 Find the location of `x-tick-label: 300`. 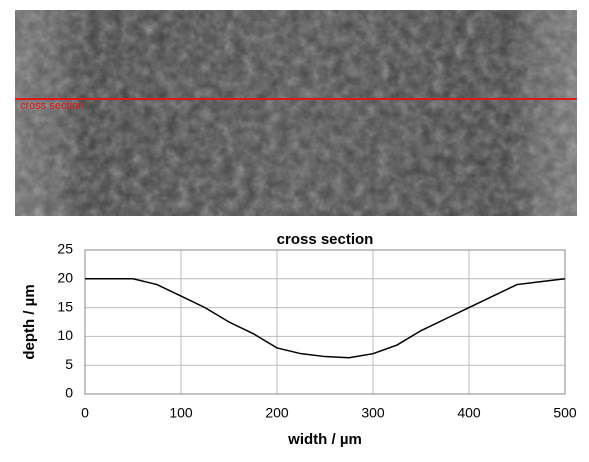

x-tick-label: 300 is located at coordinates (373, 413).